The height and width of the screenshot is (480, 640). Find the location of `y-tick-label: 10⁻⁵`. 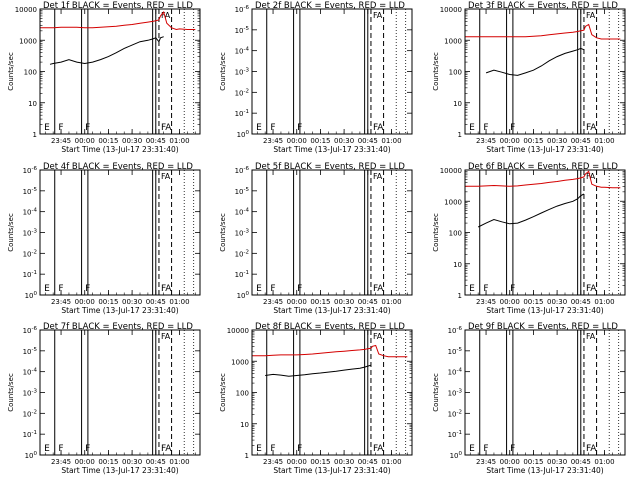

y-tick-label: 10⁻⁵ is located at coordinates (242, 191).